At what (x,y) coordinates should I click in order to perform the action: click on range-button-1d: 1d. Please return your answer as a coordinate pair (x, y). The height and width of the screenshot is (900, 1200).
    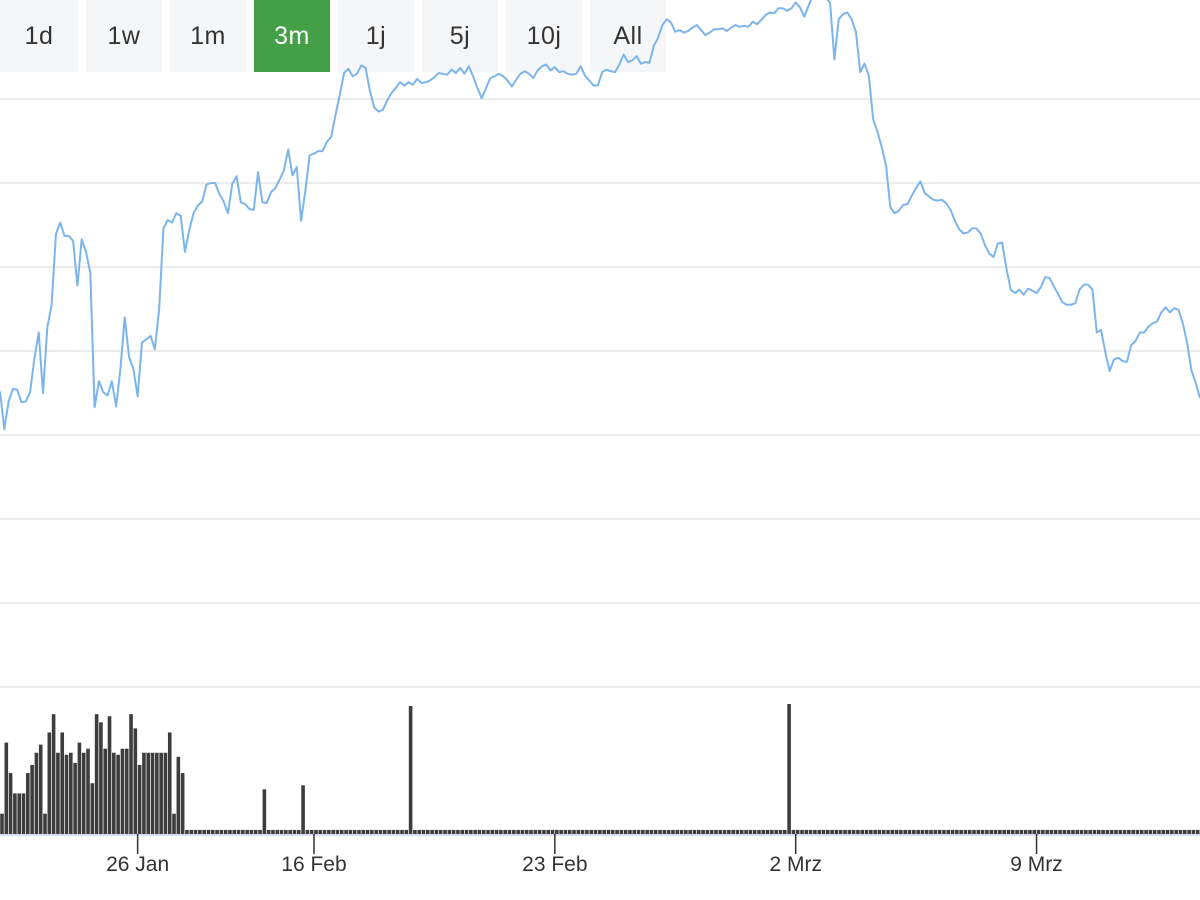
    Looking at the image, I should click on (39, 36).